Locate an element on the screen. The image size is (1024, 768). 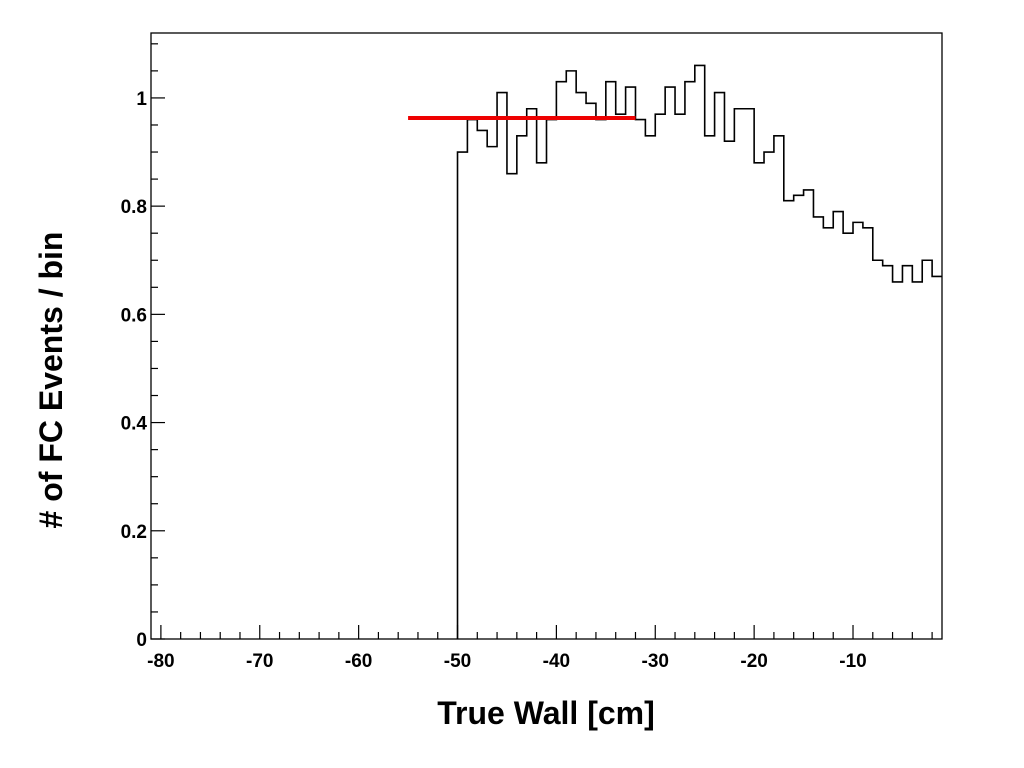
x-tick-labels: -80 -70 -60 -50 -40 -30 -20 -10 is located at coordinates (507, 661).